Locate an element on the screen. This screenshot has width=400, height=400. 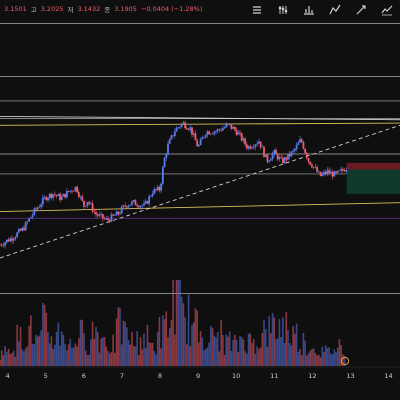
take-profit-zone is located at coordinates (373, 181).